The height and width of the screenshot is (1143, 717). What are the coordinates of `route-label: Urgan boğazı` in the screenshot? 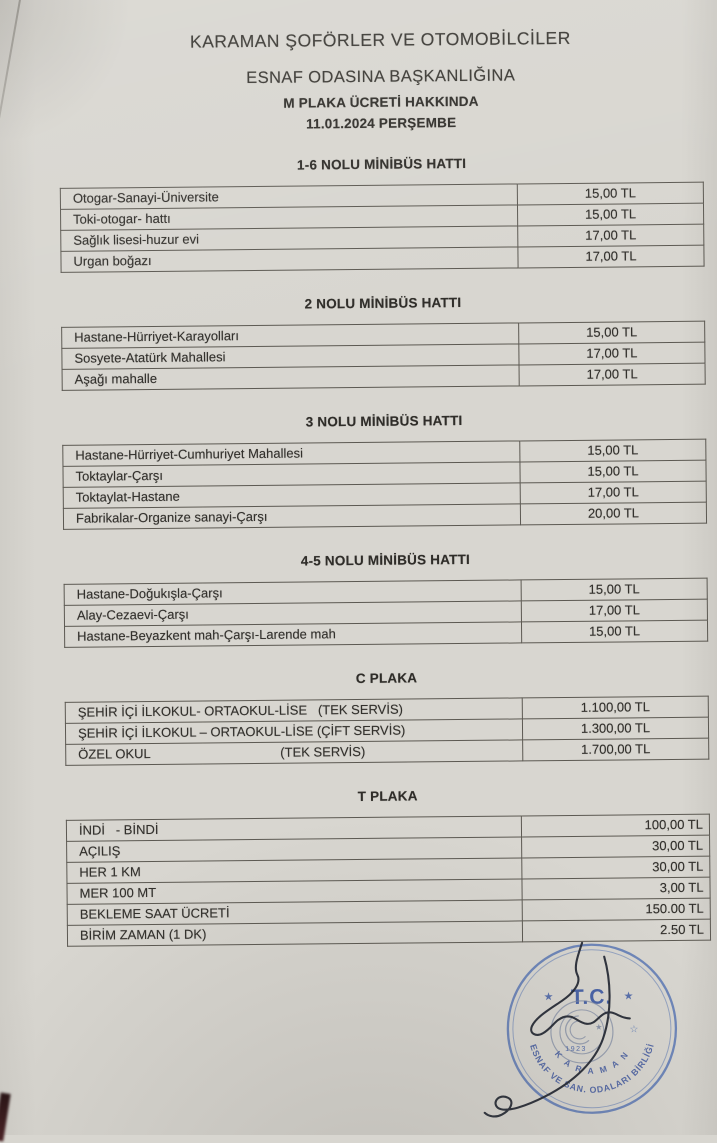 It's located at (289, 259).